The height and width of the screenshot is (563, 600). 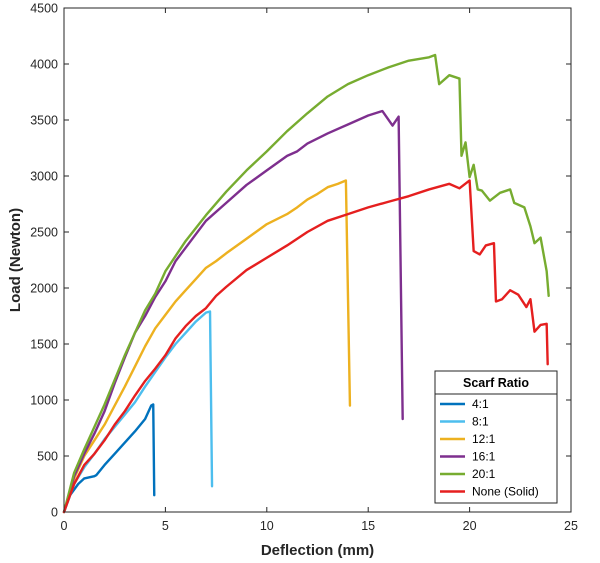 What do you see at coordinates (470, 526) in the screenshot?
I see `x-tick-label: 20` at bounding box center [470, 526].